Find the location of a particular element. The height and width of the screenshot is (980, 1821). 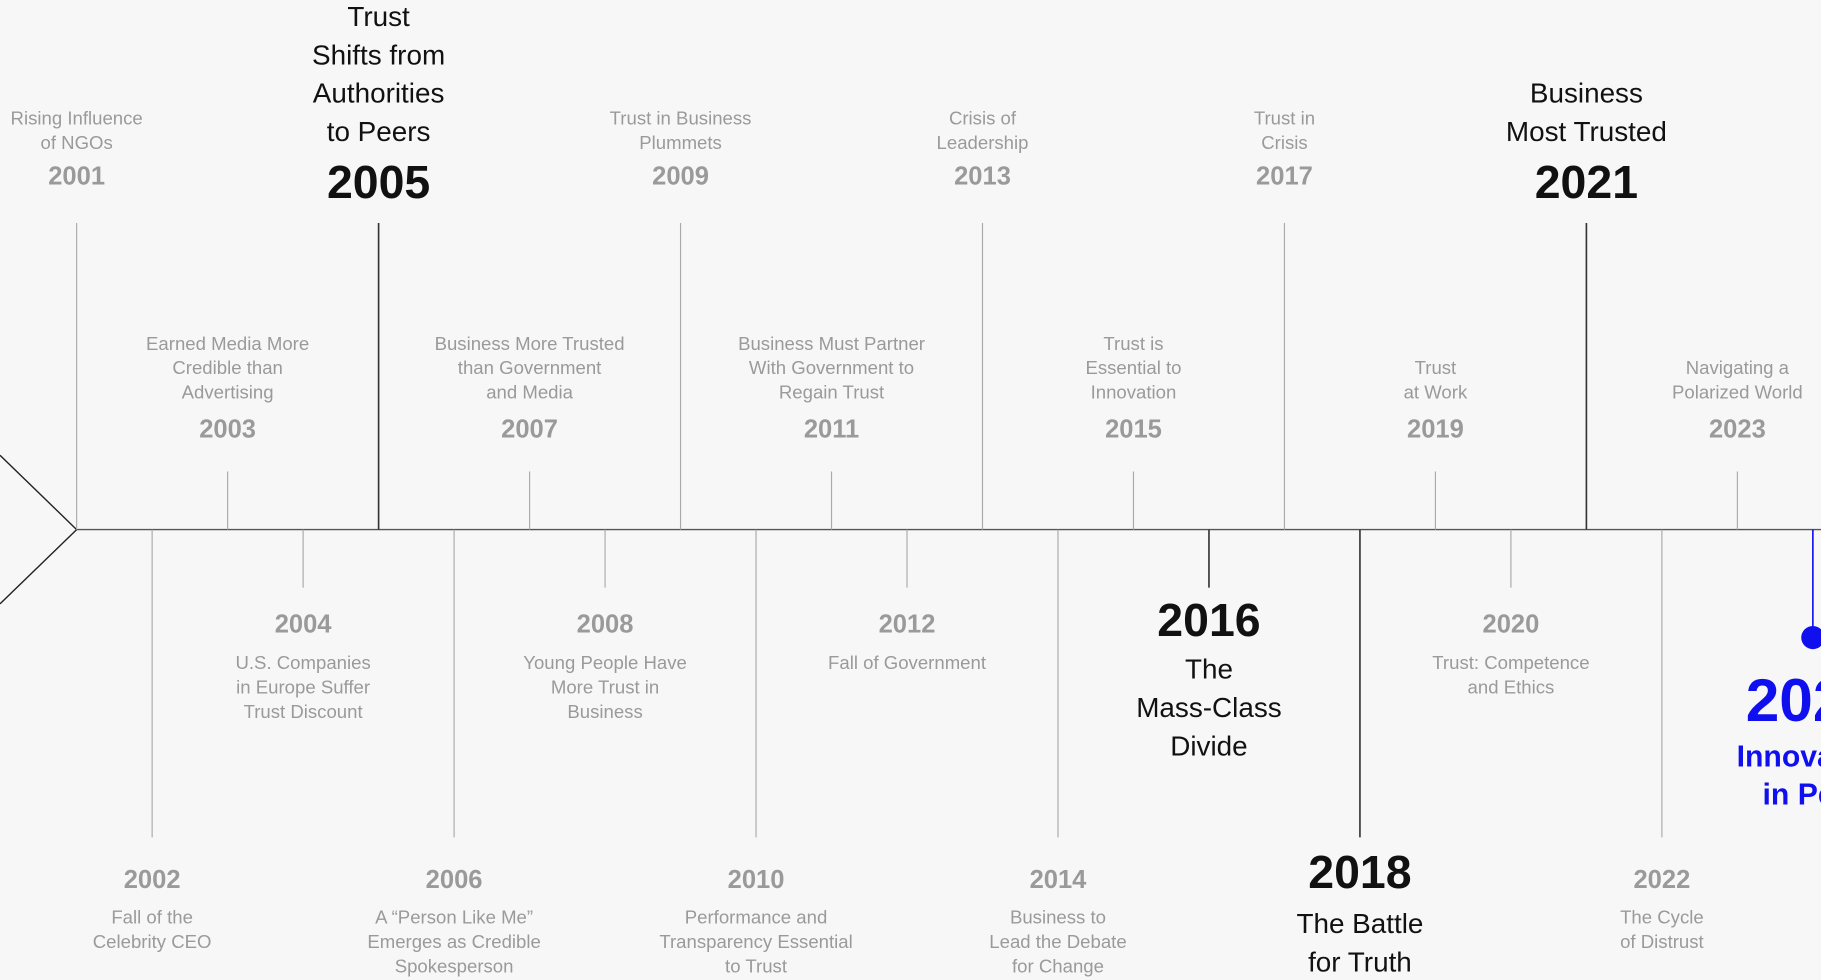

event-label: Trust Discount is located at coordinates (304, 711).